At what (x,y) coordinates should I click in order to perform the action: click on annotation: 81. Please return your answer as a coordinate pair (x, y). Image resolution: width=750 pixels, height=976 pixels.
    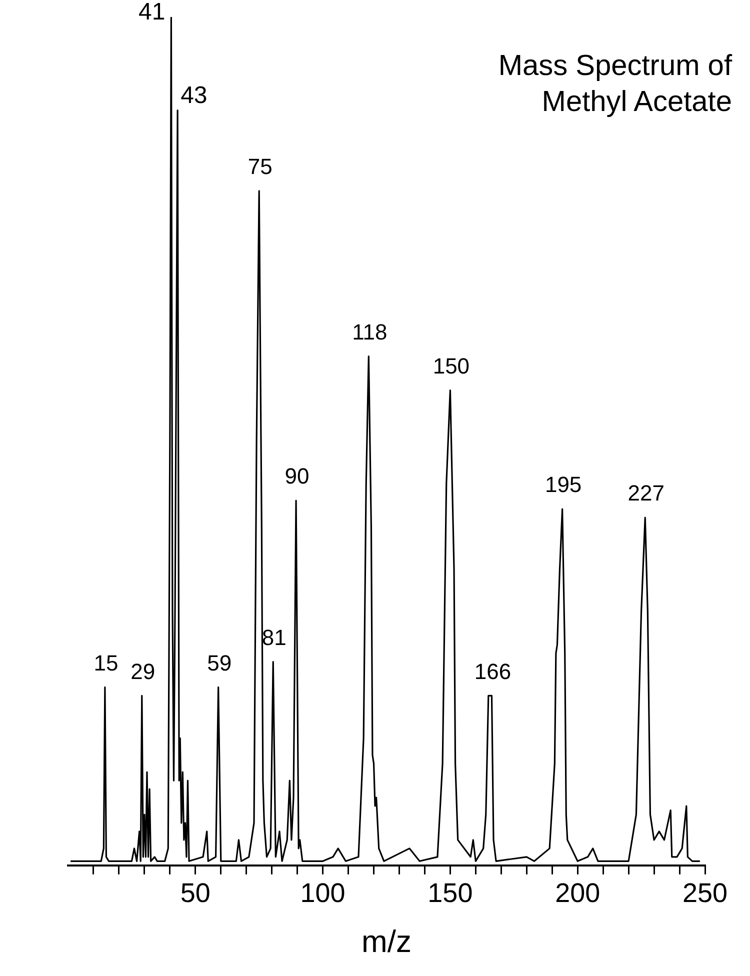
    Looking at the image, I should click on (274, 637).